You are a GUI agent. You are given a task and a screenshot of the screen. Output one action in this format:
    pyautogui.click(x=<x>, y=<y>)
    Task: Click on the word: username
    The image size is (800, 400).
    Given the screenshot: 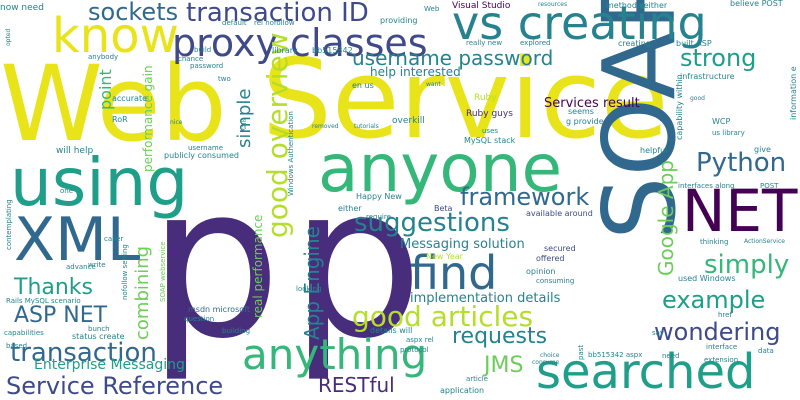 What is the action you would take?
    pyautogui.click(x=205, y=148)
    